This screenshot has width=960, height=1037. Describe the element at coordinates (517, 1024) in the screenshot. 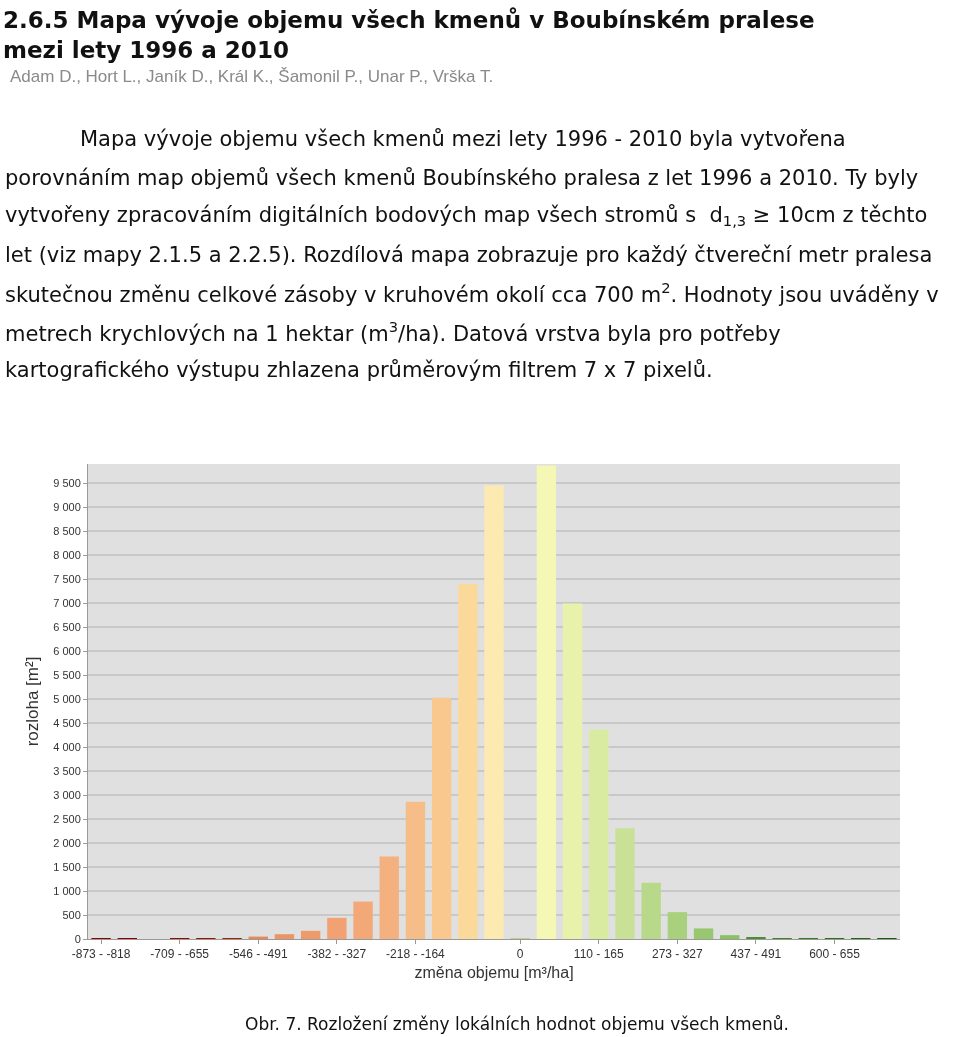

I see `text: Obr. 7. Rozložení změny lokálních hodnot objemu všech kmenů.` at that location.